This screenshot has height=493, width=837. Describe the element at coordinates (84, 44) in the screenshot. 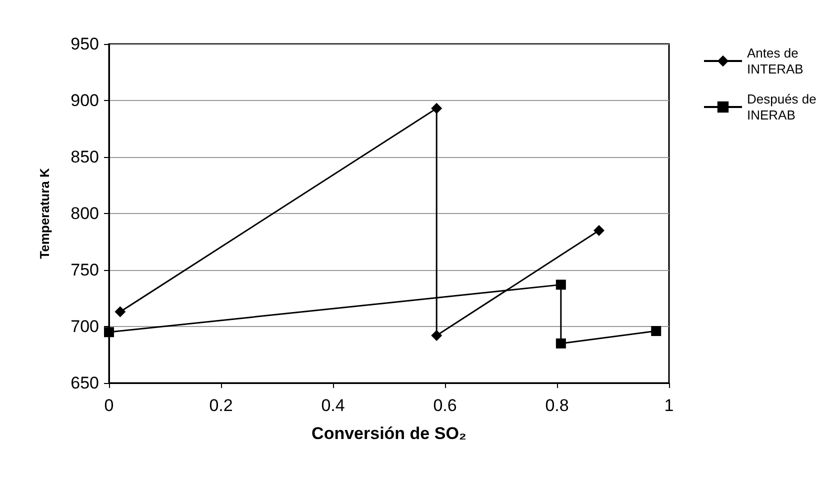

I see `y-tick-label: 950` at that location.